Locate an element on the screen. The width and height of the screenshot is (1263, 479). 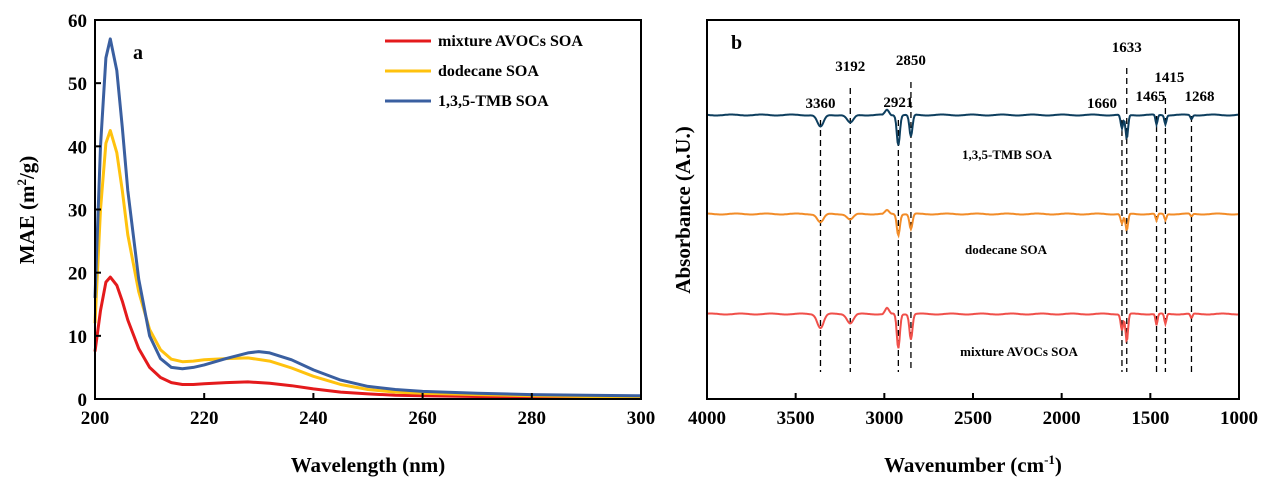
spectrum-label-dodecane: dodecane SOA is located at coordinates (1006, 249).